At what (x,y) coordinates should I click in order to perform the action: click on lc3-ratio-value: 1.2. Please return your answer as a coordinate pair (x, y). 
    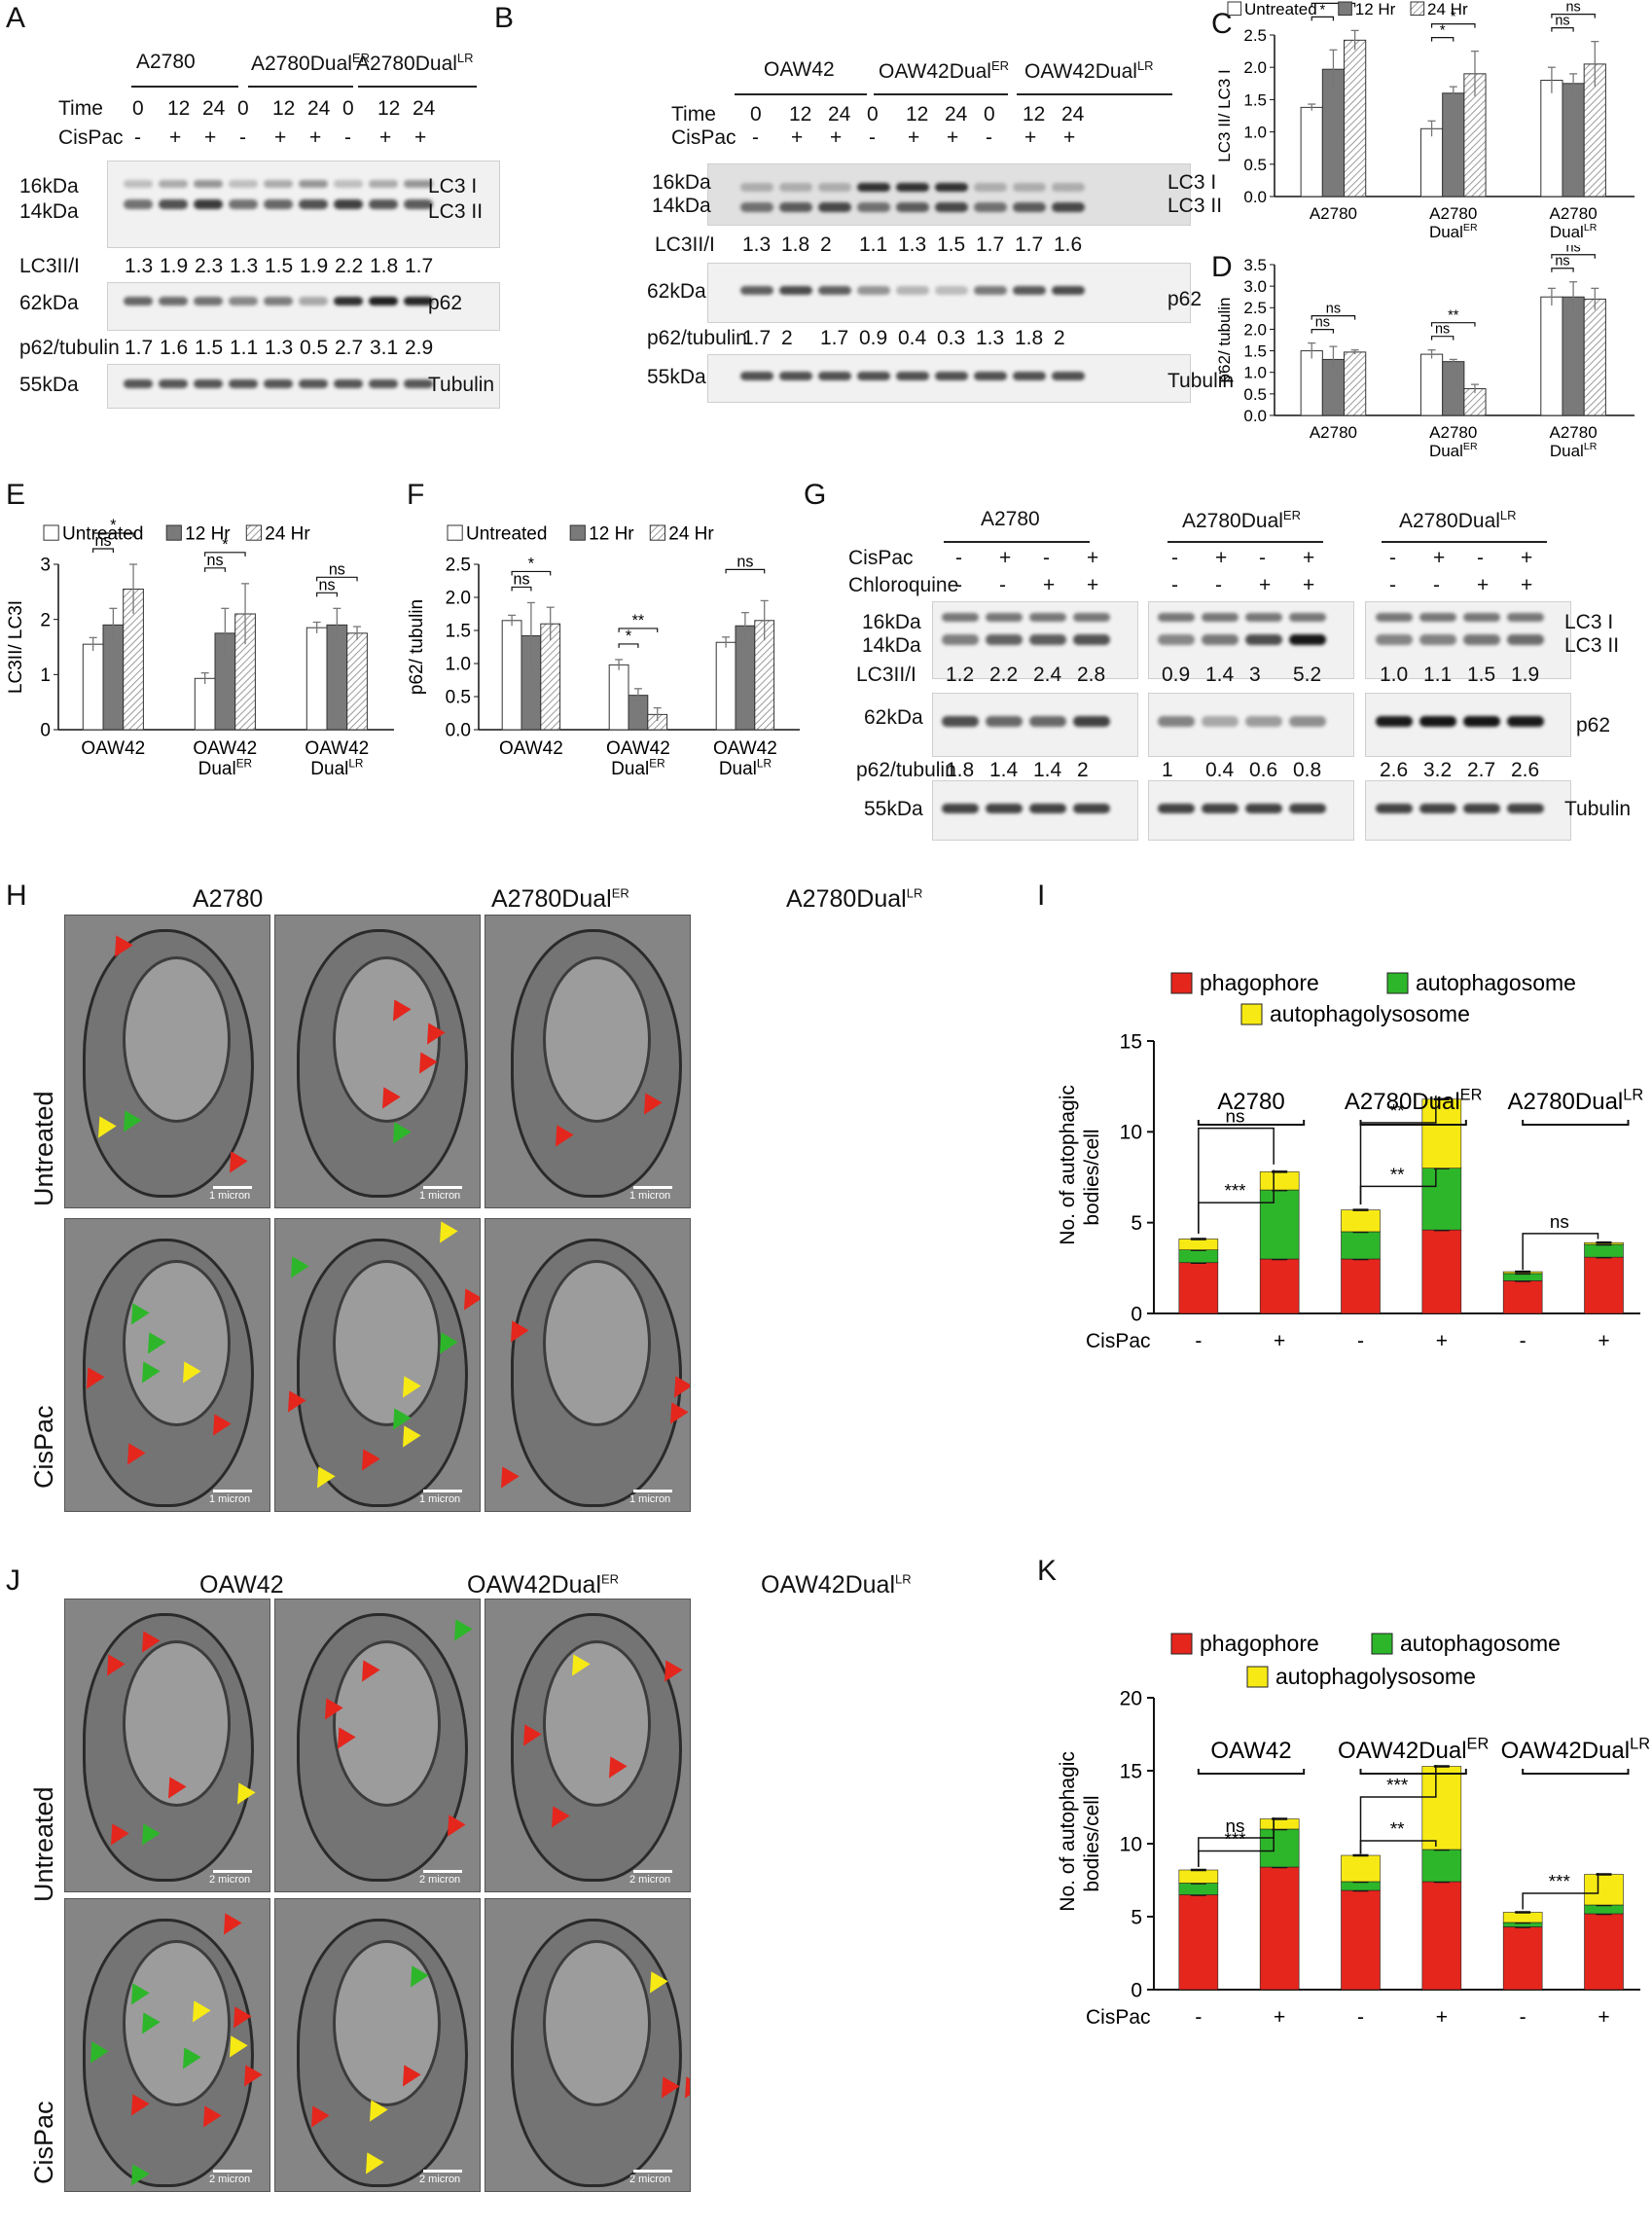
    Looking at the image, I should click on (960, 675).